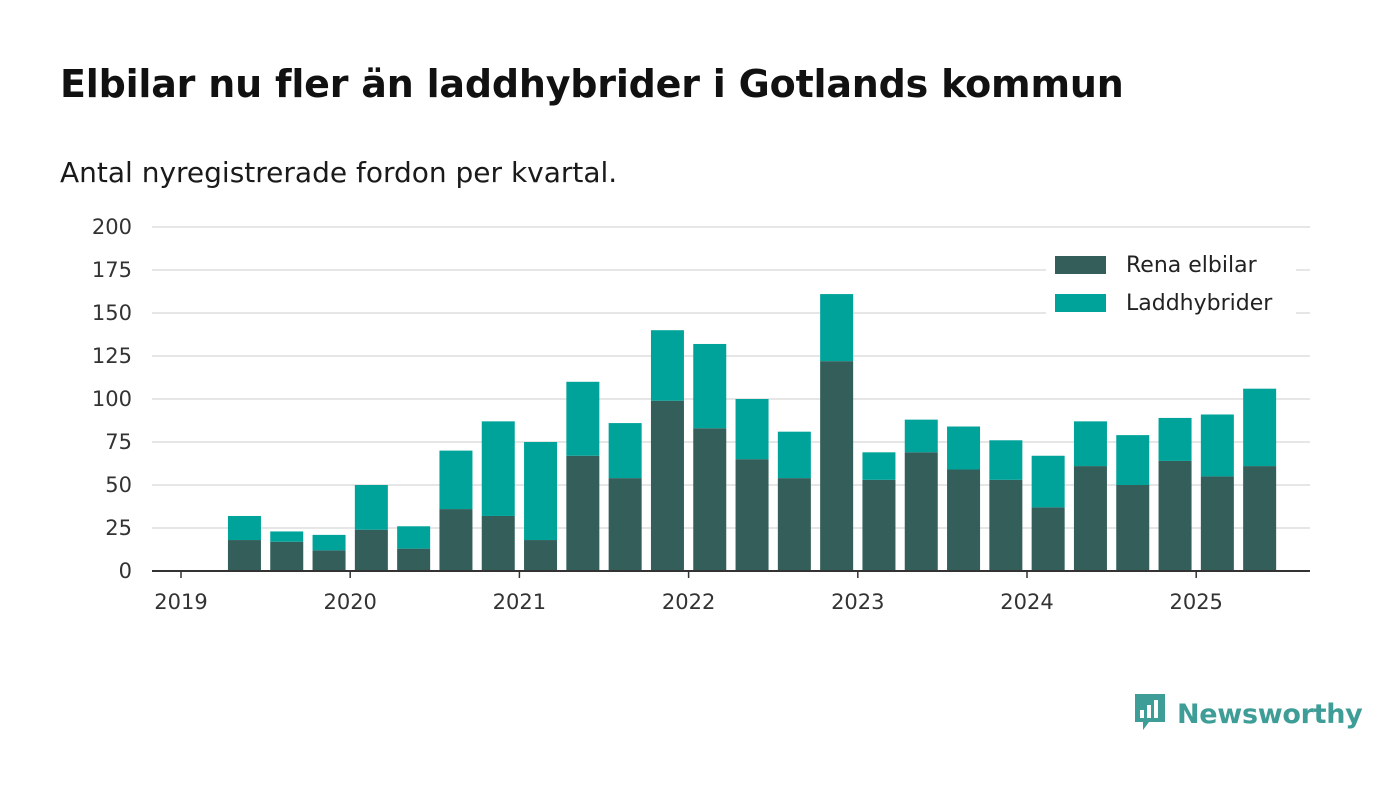 Image resolution: width=1400 pixels, height=793 pixels. Describe the element at coordinates (112, 270) in the screenshot. I see `y-tick-label: 175` at that location.